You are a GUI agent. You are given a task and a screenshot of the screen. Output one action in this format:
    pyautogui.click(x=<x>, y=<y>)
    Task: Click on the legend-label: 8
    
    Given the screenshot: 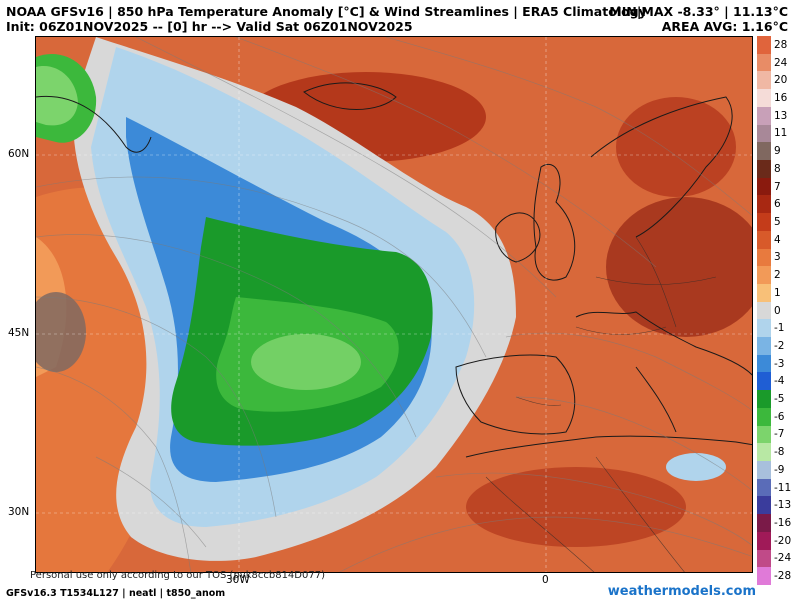 What is the action you would take?
    pyautogui.click(x=777, y=168)
    